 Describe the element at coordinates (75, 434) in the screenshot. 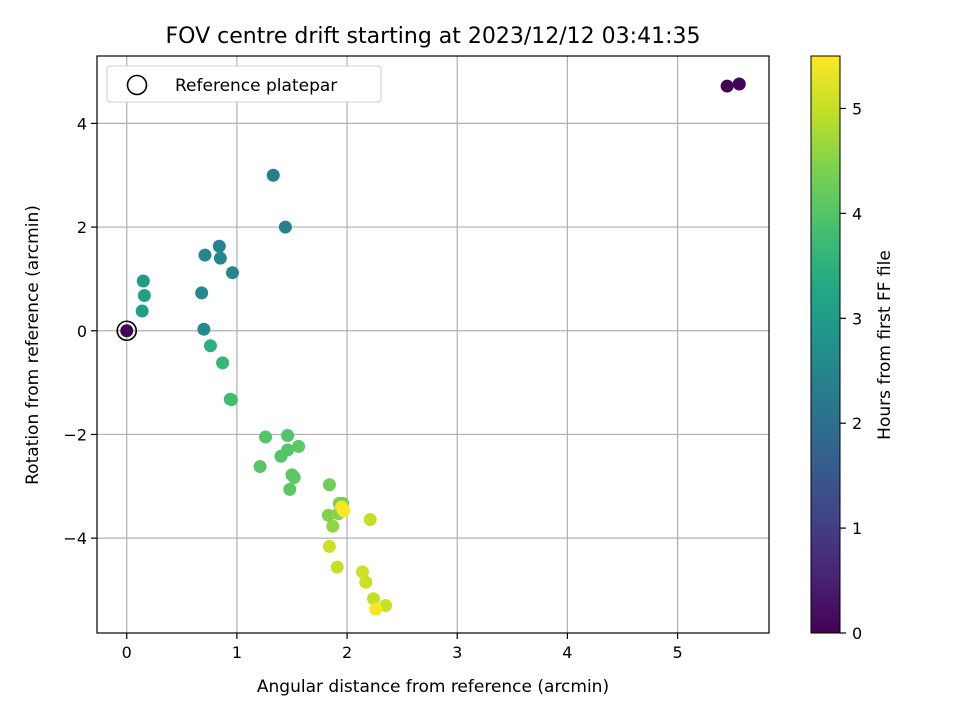

I see `y-tick-label: −2` at that location.